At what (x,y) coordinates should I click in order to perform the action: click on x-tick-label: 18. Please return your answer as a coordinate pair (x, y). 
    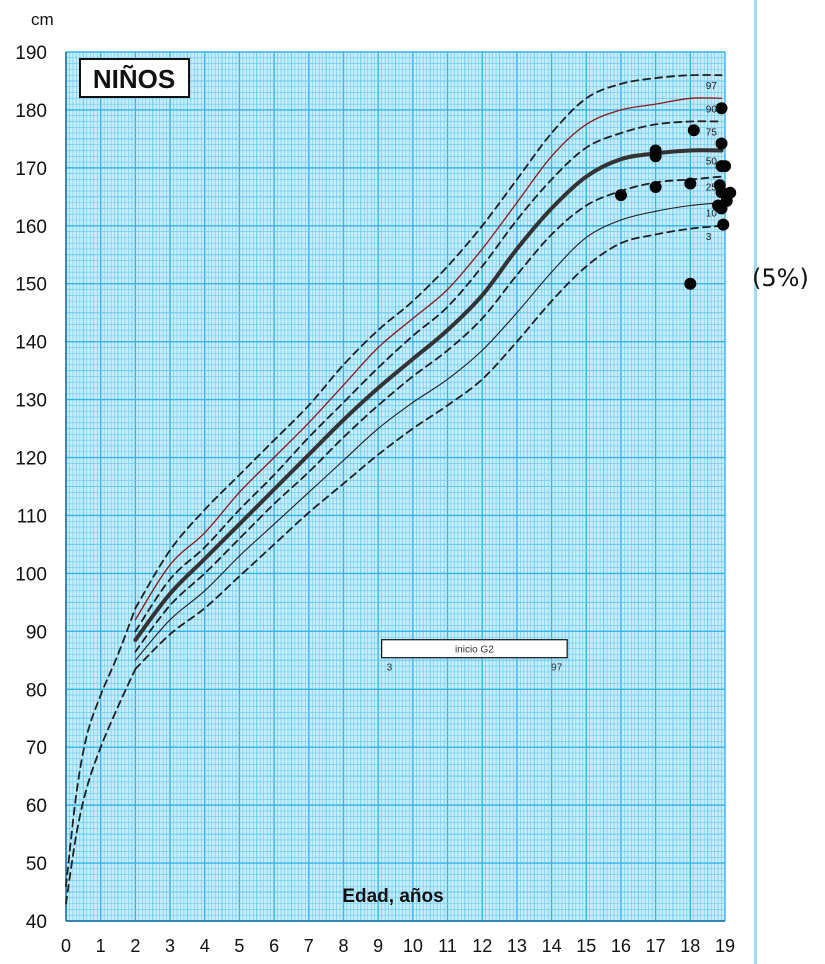
    Looking at the image, I should click on (690, 946).